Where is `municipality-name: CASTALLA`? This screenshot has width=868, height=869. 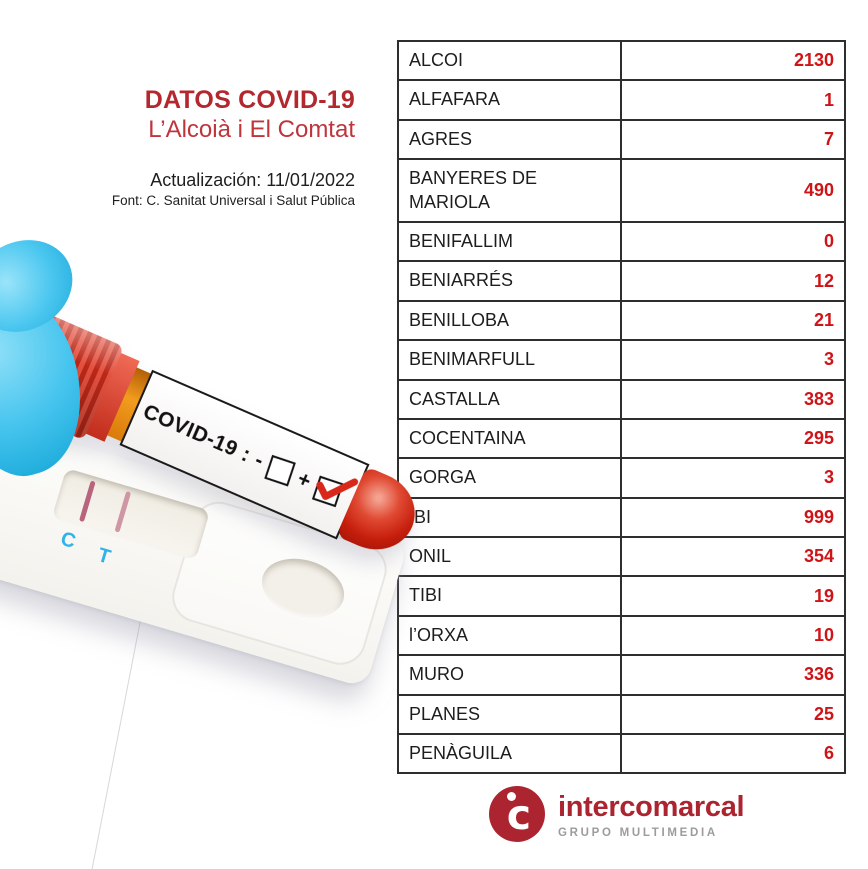 municipality-name: CASTALLA is located at coordinates (510, 399).